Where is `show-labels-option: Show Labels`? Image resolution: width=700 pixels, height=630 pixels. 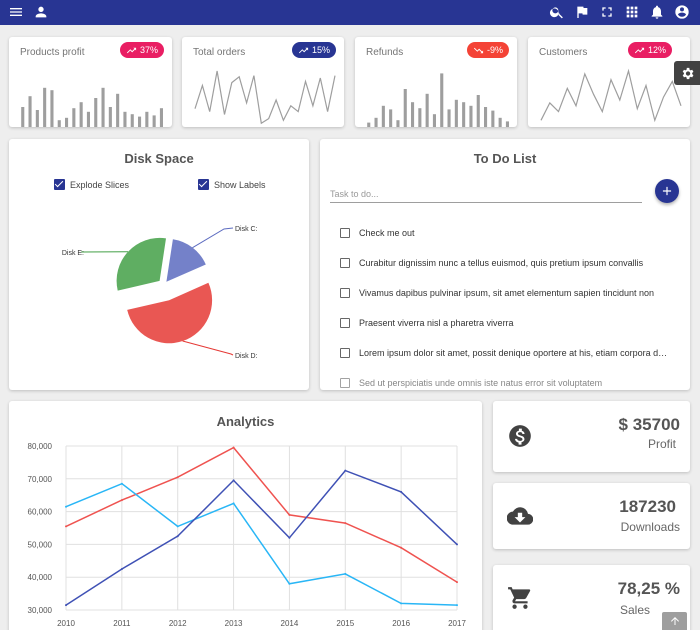 show-labels-option: Show Labels is located at coordinates (232, 184).